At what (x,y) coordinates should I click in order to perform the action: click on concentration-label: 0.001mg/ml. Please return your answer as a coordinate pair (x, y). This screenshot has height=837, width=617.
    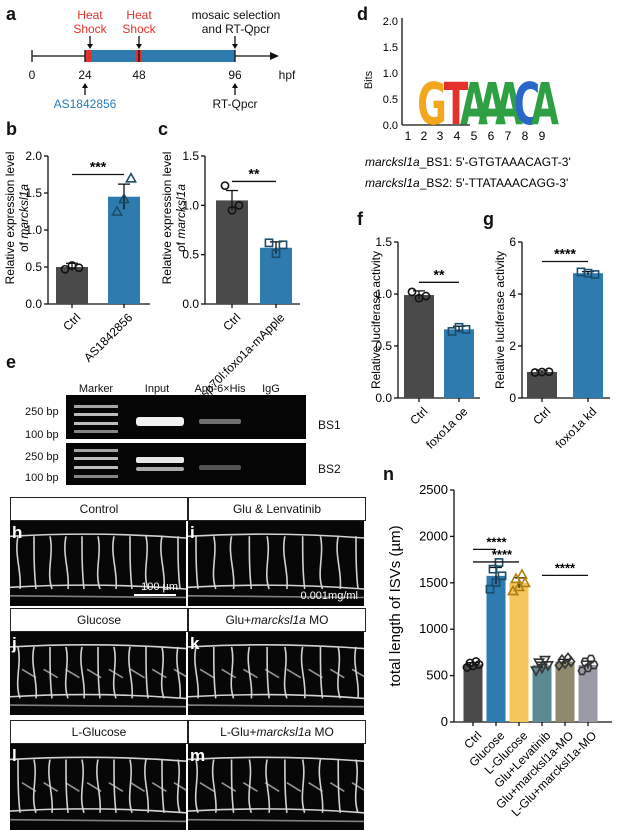
    Looking at the image, I should click on (329, 596).